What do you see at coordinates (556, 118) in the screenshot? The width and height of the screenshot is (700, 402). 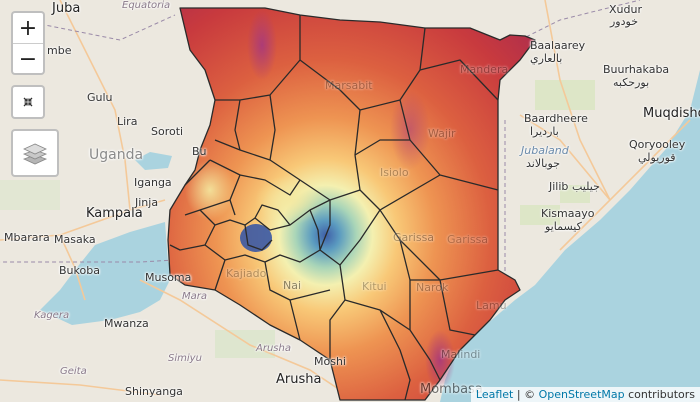 I see `label-baardheere: Baardheere` at bounding box center [556, 118].